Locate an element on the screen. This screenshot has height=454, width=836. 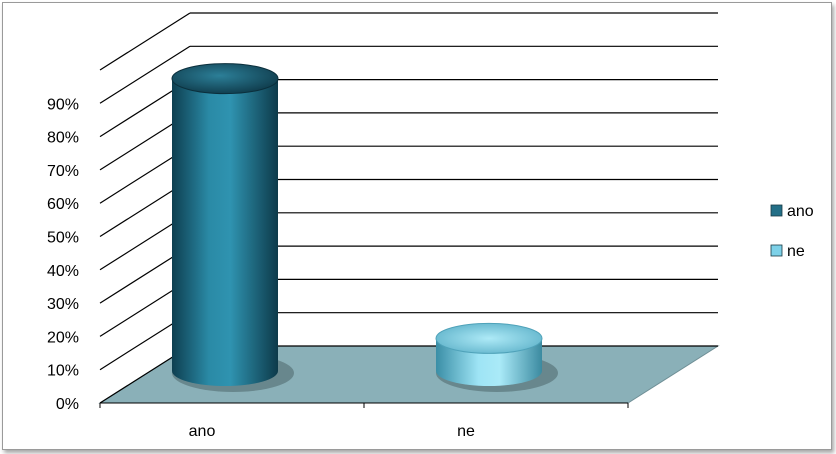
x-category-label: ano is located at coordinates (202, 431).